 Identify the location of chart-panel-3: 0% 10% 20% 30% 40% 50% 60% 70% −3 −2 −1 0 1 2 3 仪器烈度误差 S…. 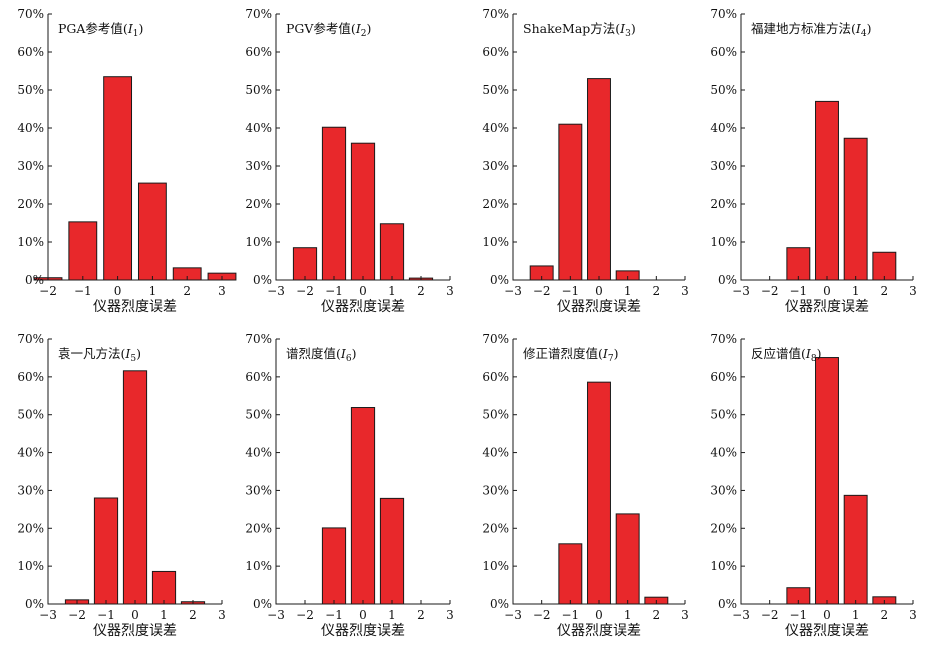
(585, 161).